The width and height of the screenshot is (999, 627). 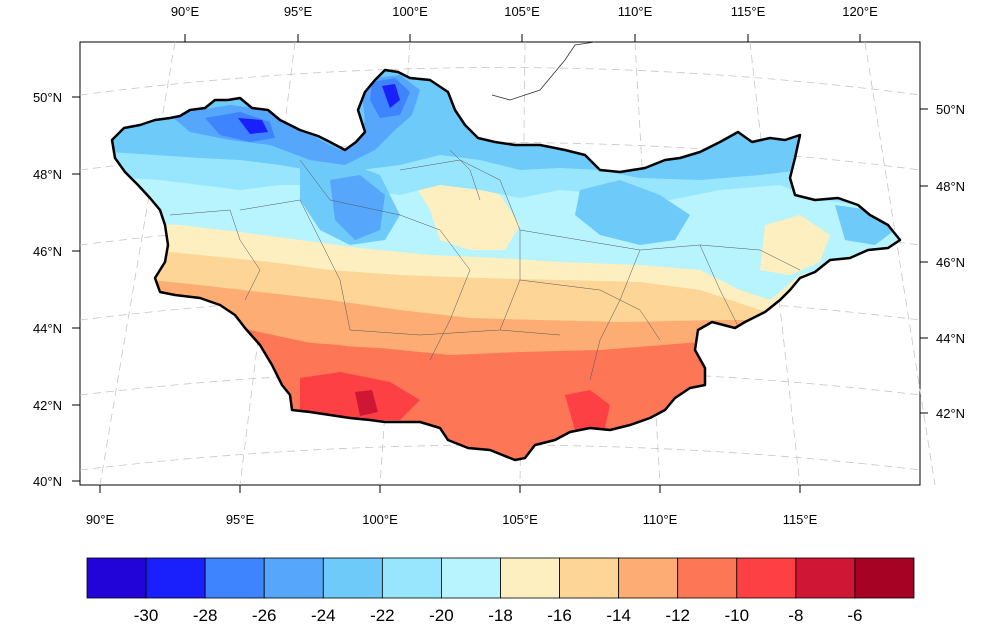 What do you see at coordinates (47, 481) in the screenshot?
I see `left-lat-label: 40°N` at bounding box center [47, 481].